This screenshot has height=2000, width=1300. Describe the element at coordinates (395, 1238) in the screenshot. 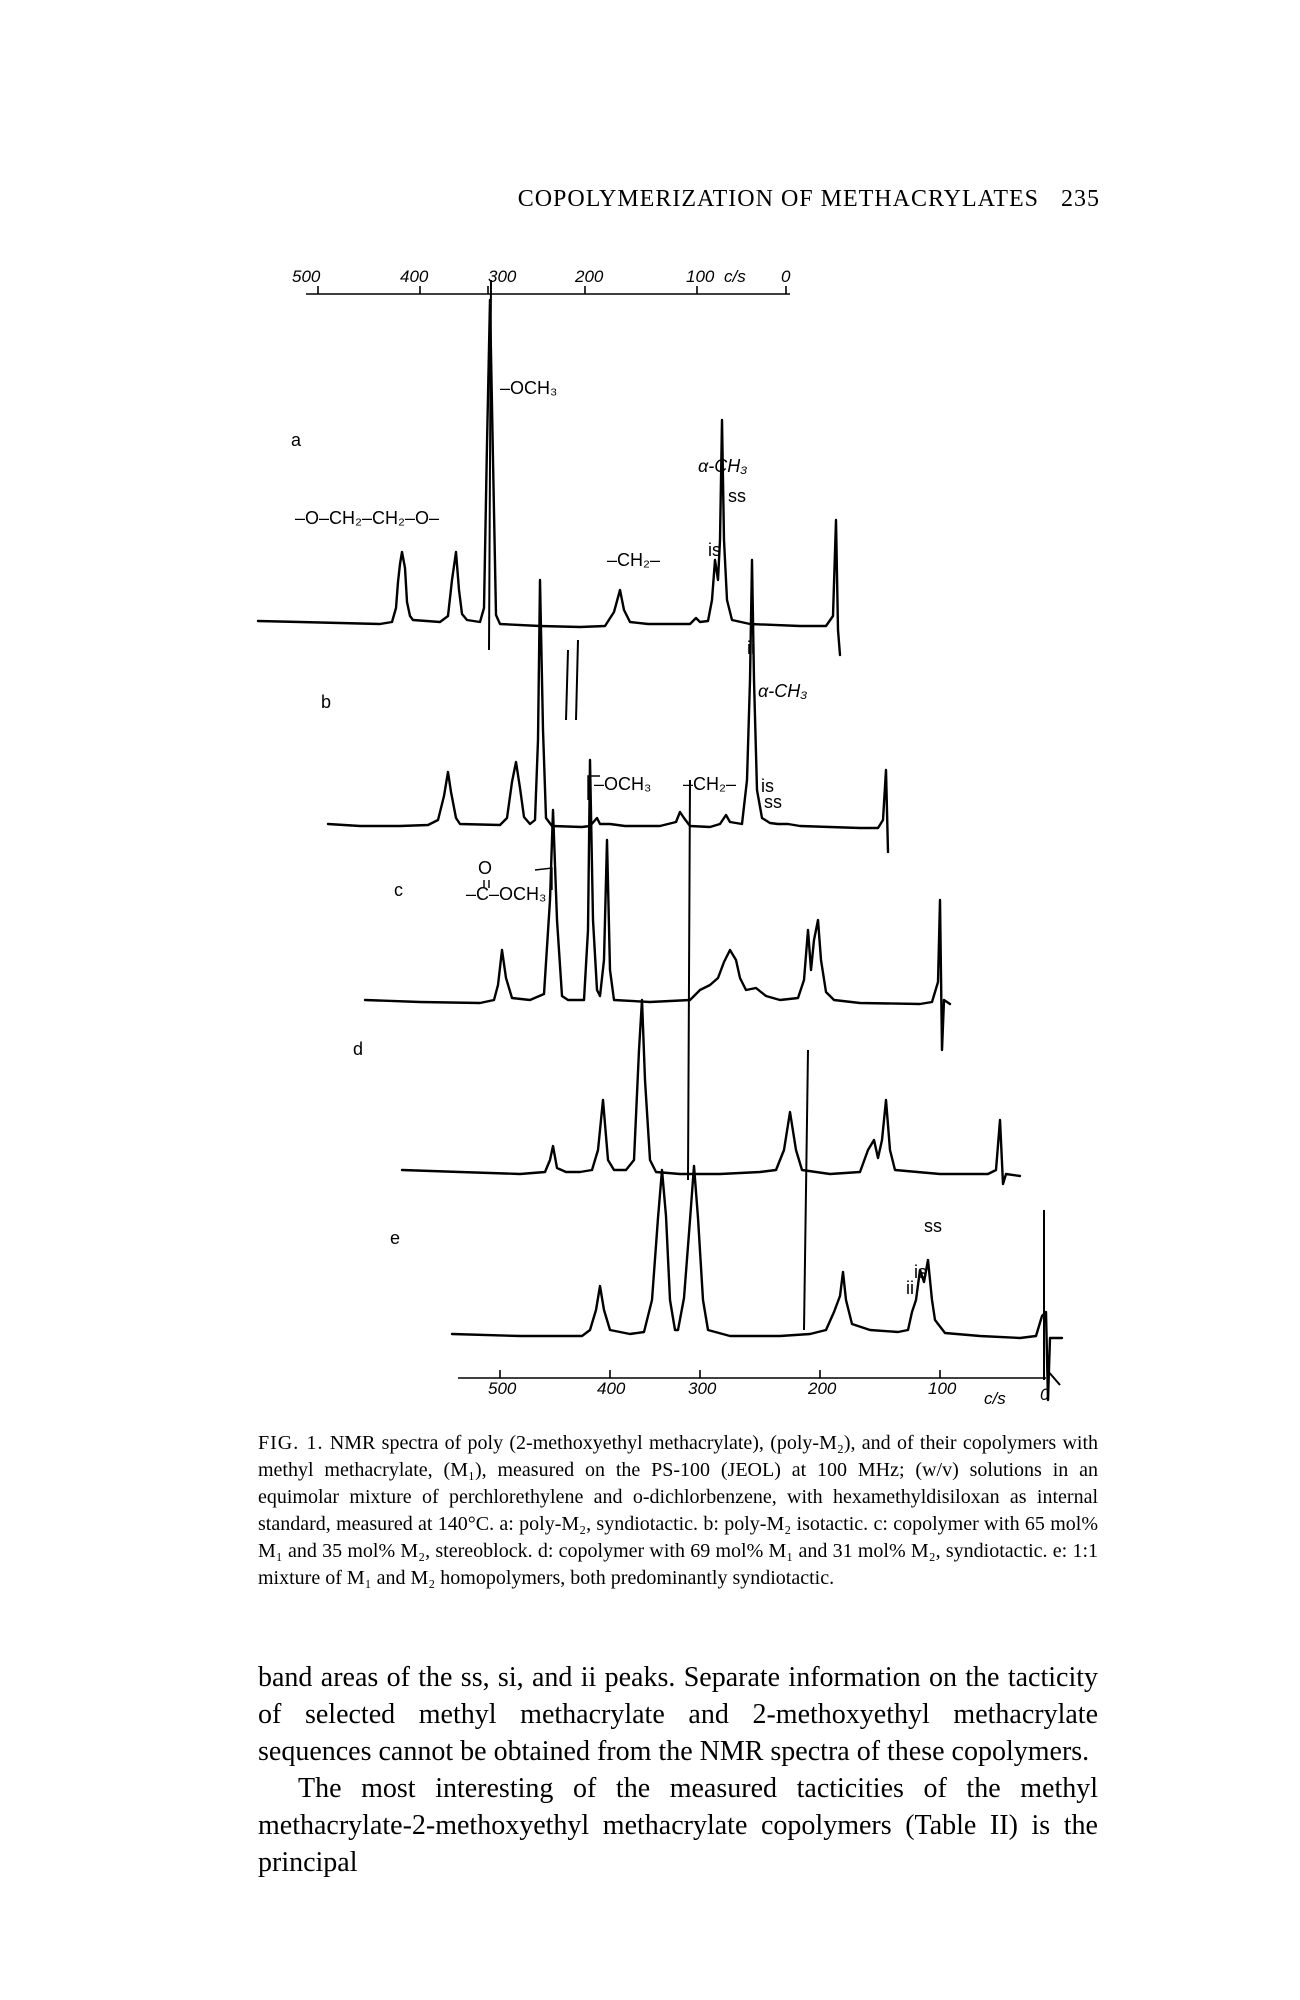

I see `trace-label-e: e` at that location.